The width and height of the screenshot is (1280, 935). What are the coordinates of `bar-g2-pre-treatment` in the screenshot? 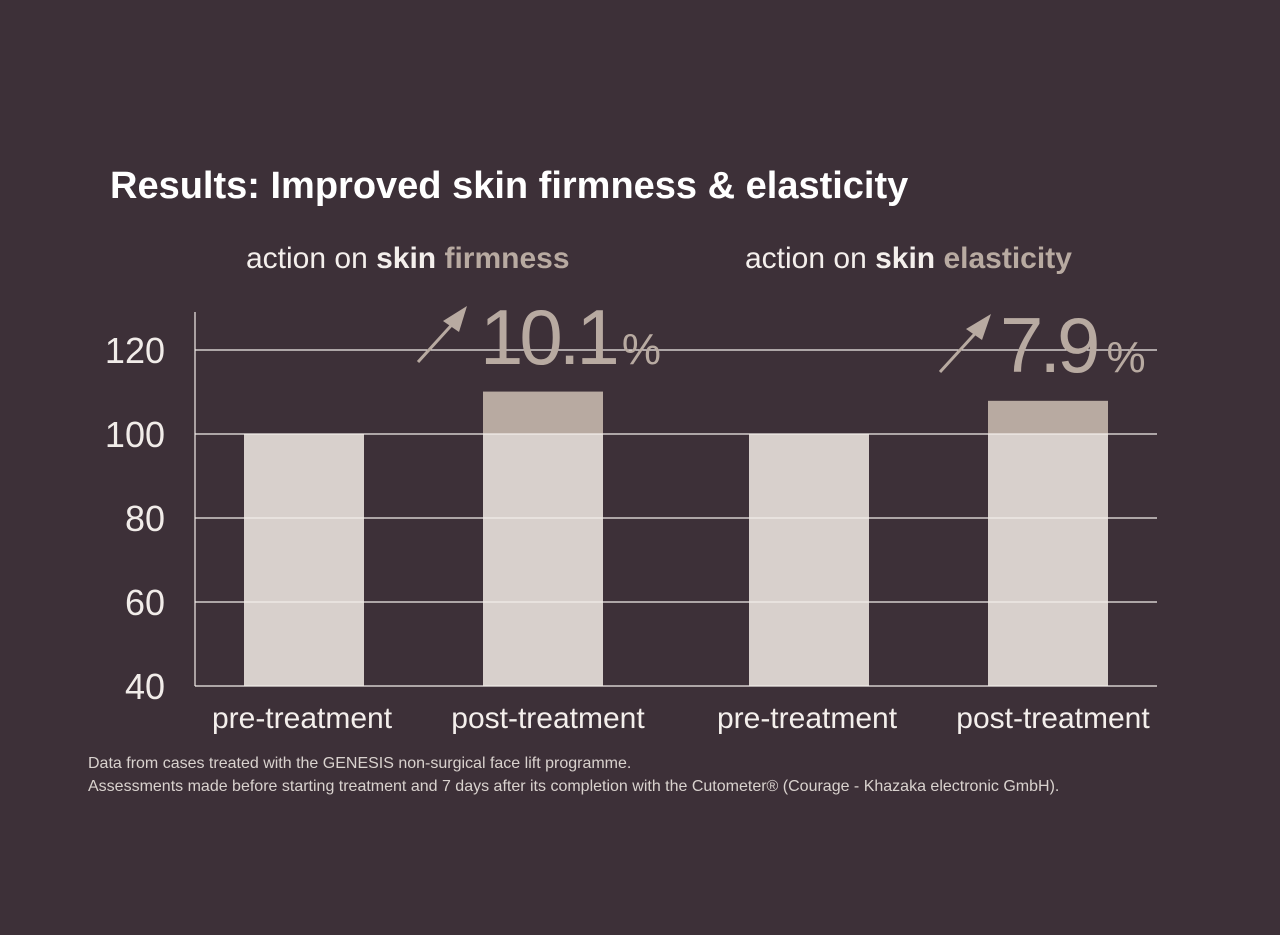 It's located at (809, 560).